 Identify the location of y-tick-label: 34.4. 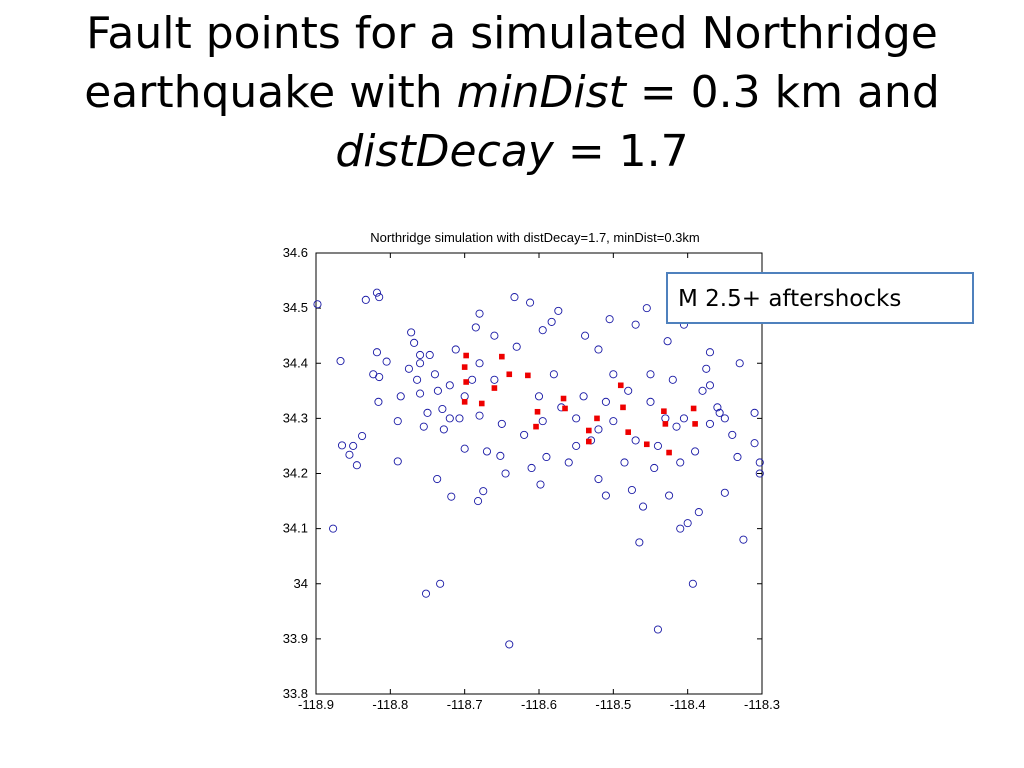
(295, 362).